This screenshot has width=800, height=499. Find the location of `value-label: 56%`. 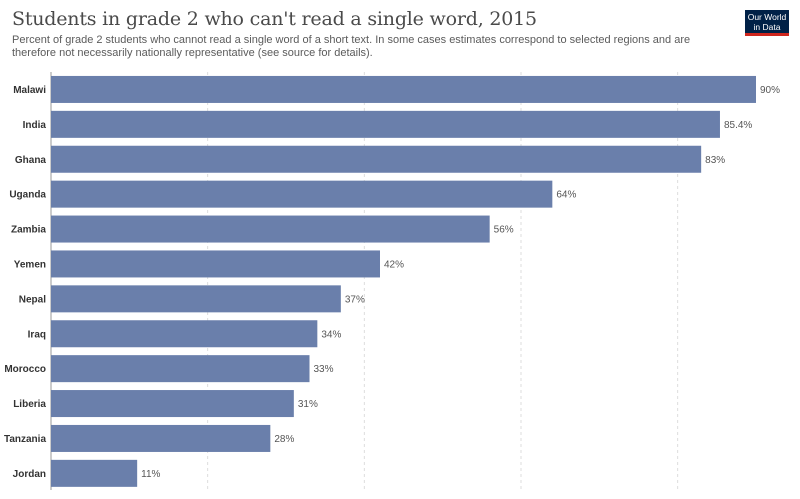

value-label: 56% is located at coordinates (504, 230).